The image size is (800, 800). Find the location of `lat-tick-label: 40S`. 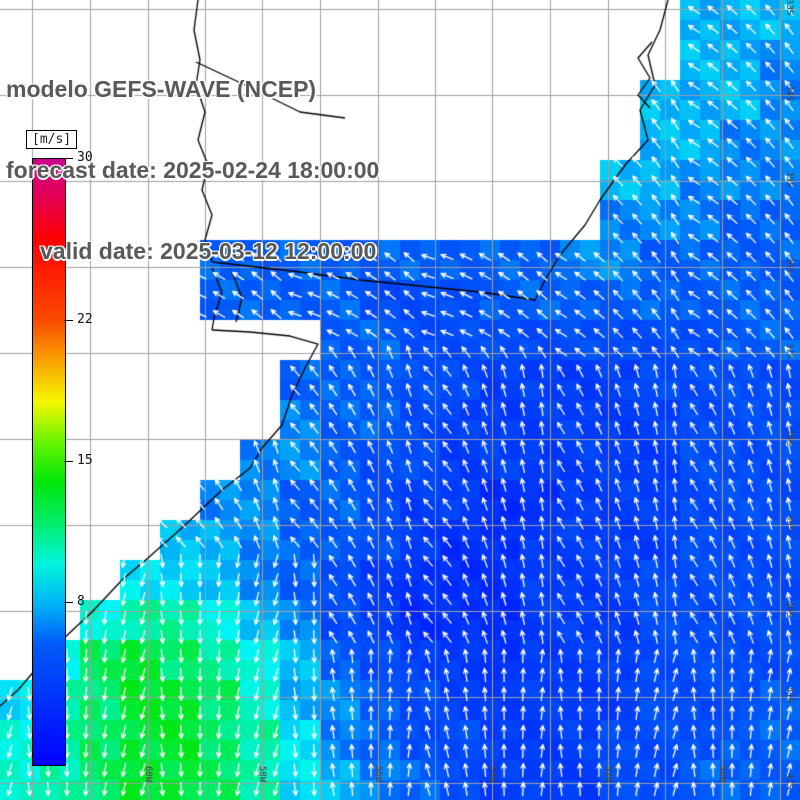

lat-tick-label: 40S is located at coordinates (789, 609).